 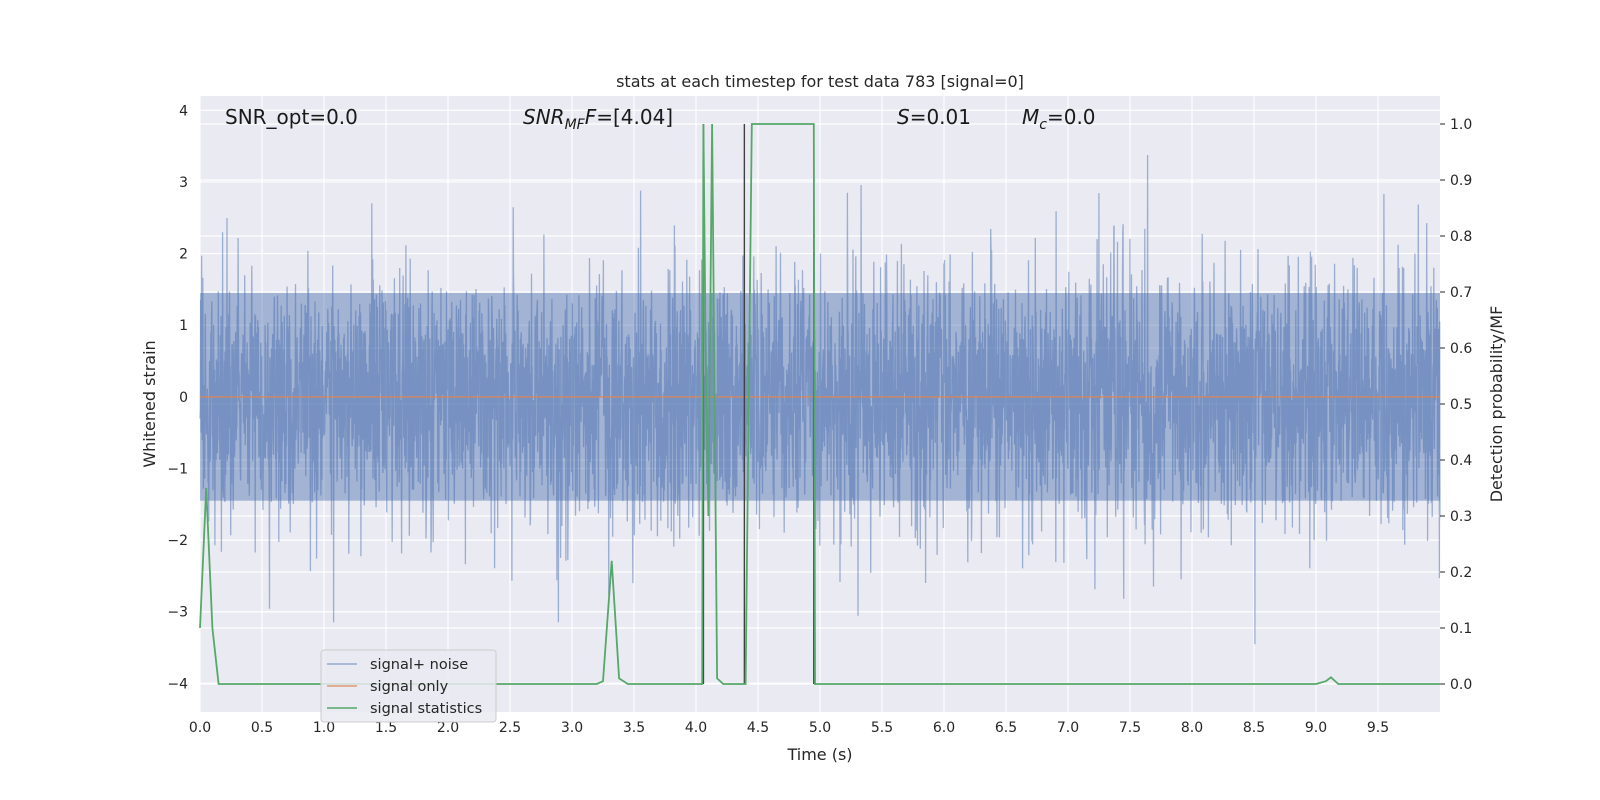 I want to click on x-tick-label: 1.0, so click(x=324, y=728).